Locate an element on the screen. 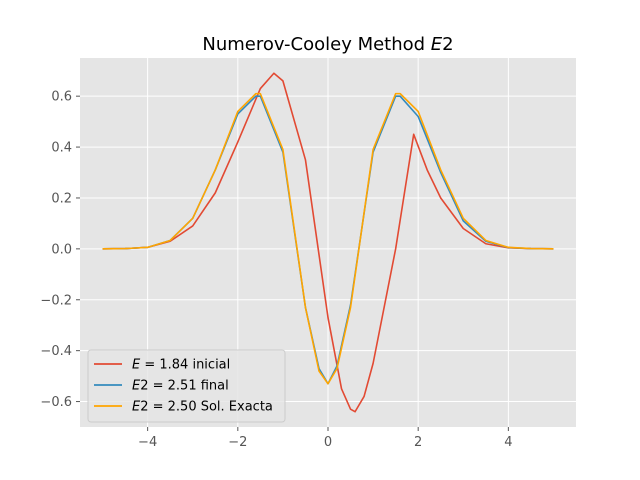  y-tick-label: 0.0 is located at coordinates (61, 249).